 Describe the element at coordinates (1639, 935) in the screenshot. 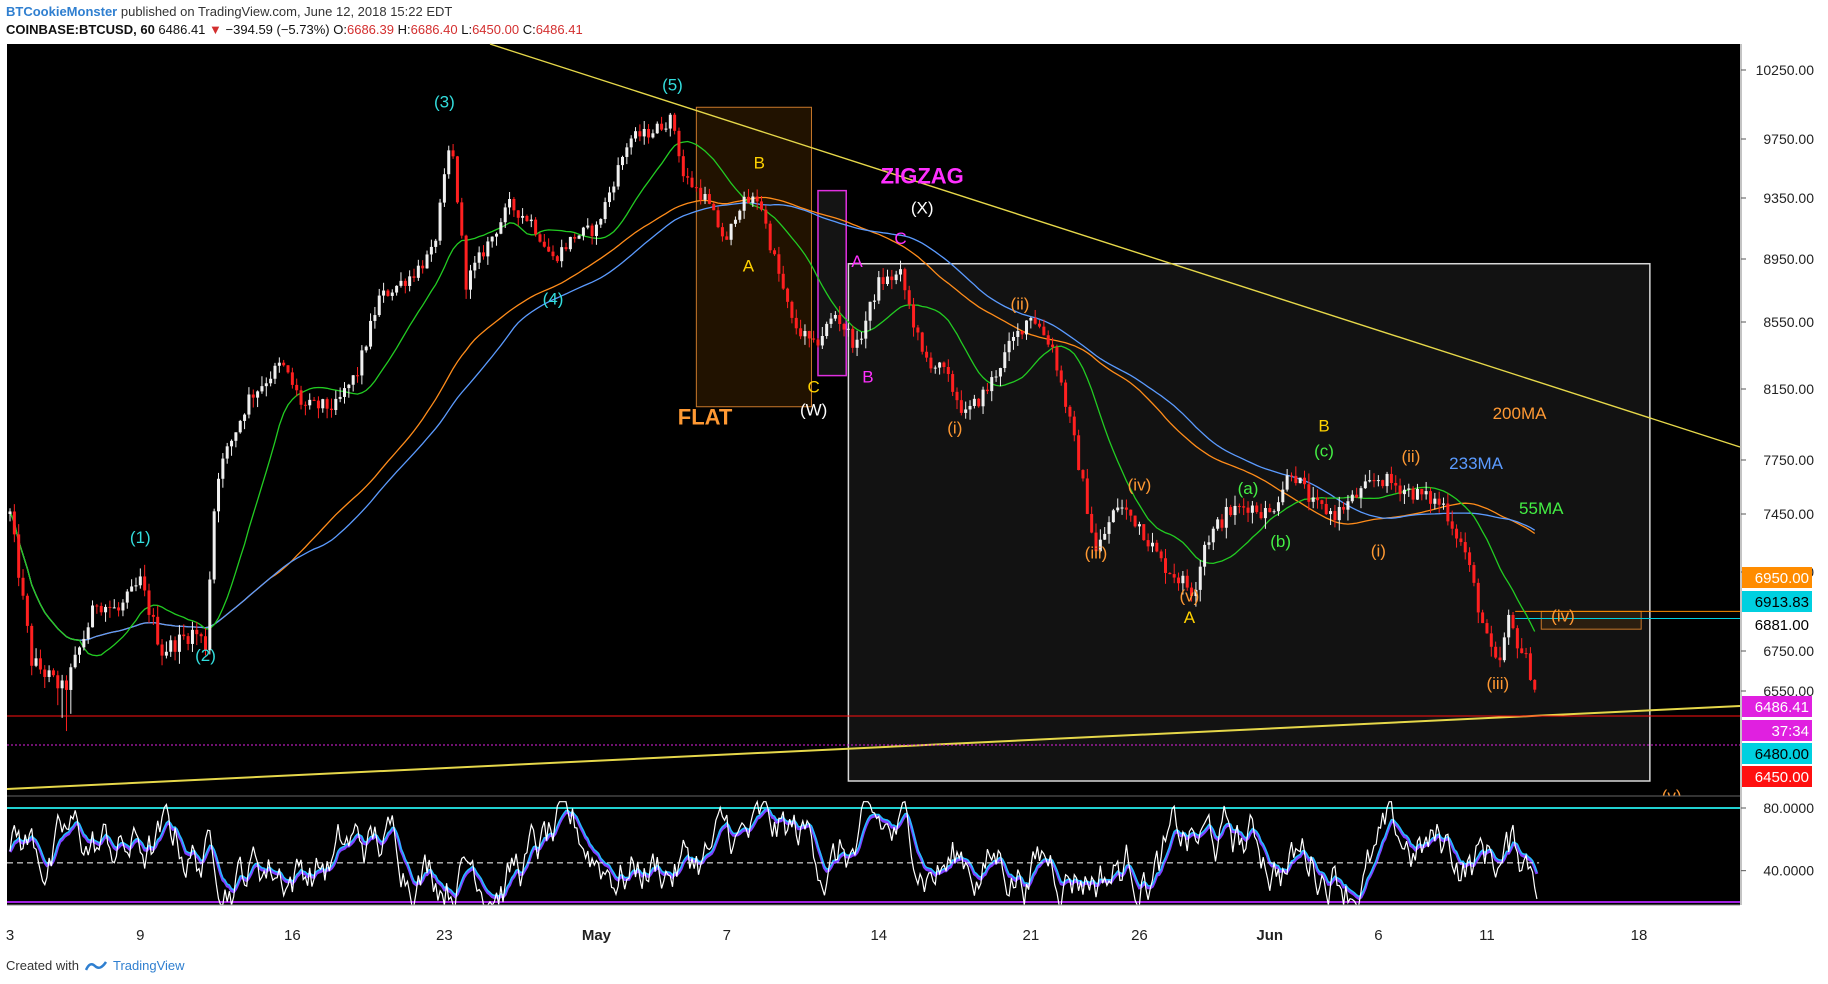

I see `time-tick-label: 18` at that location.